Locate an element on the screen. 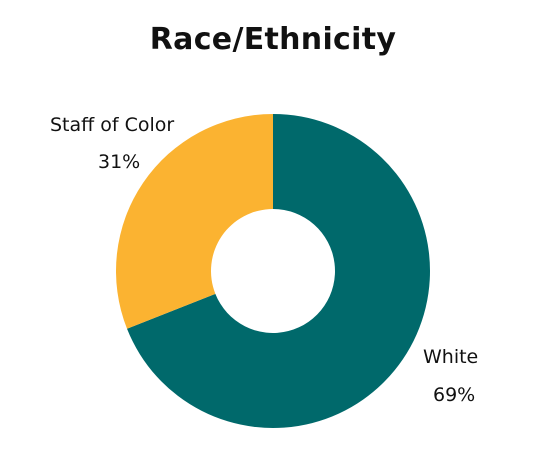 The width and height of the screenshot is (546, 474). slice-label-white: White is located at coordinates (451, 357).